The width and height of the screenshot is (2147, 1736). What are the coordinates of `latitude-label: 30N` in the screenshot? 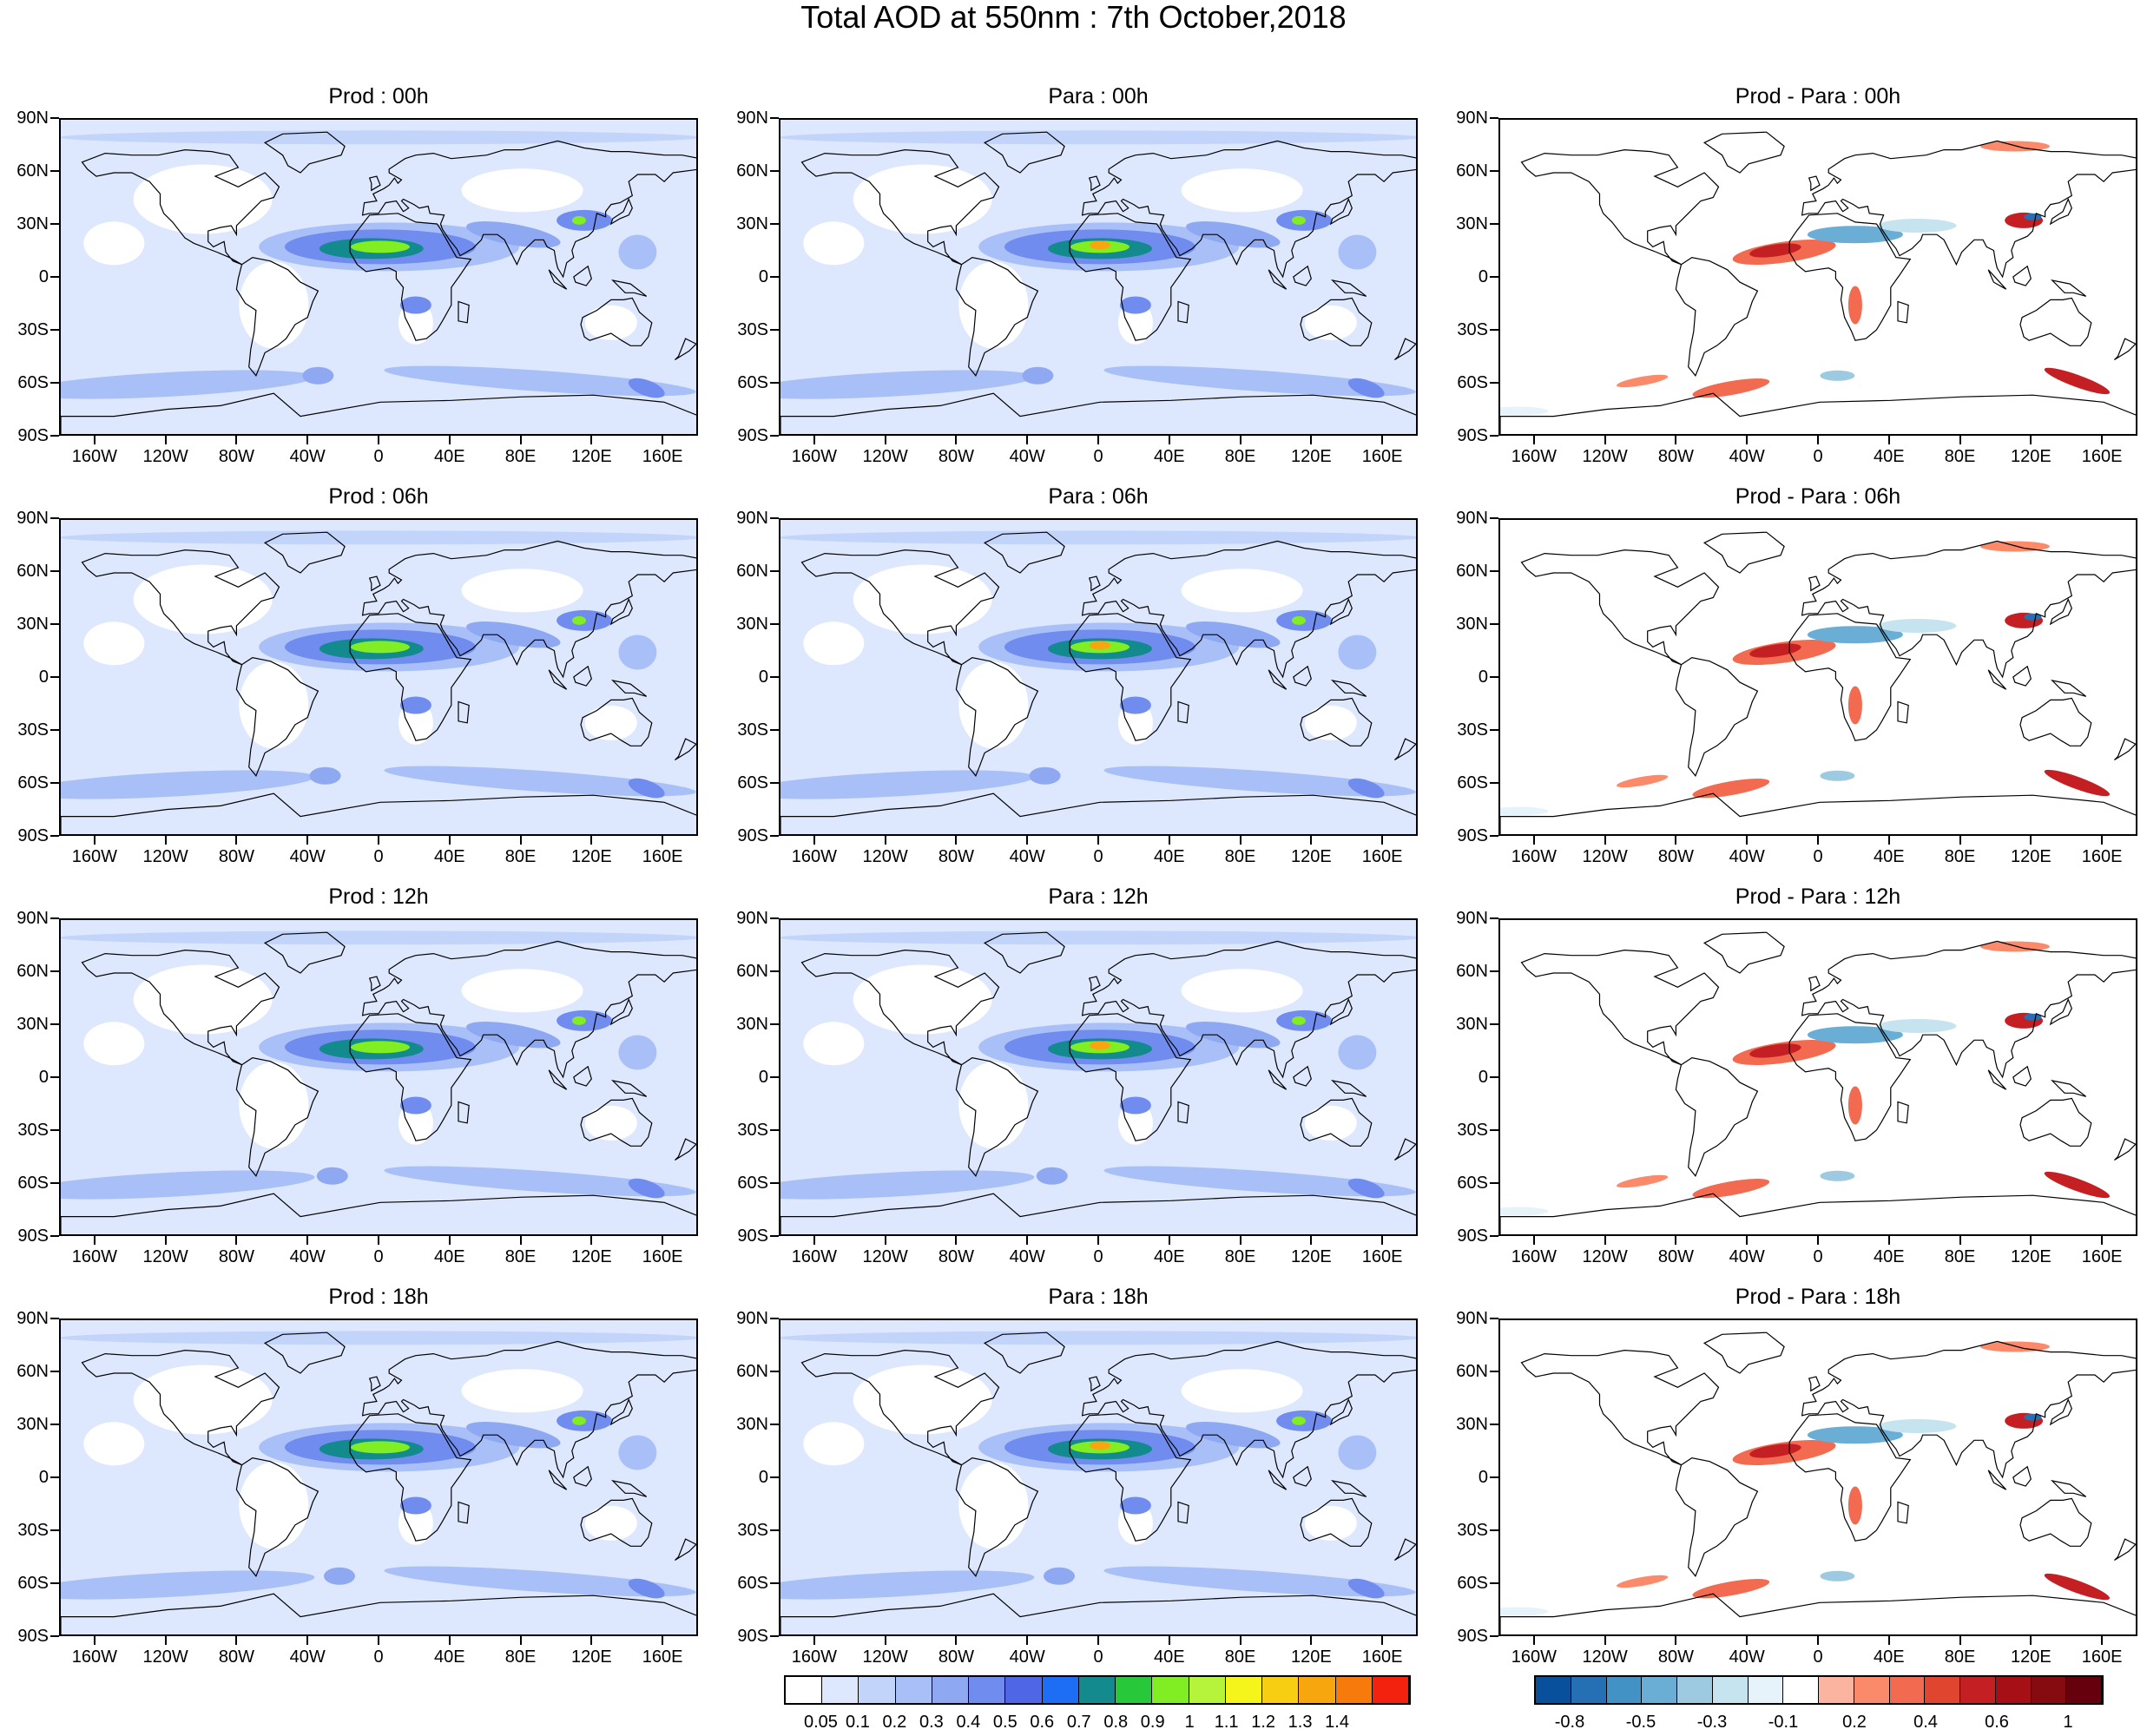 It's located at (32, 624).